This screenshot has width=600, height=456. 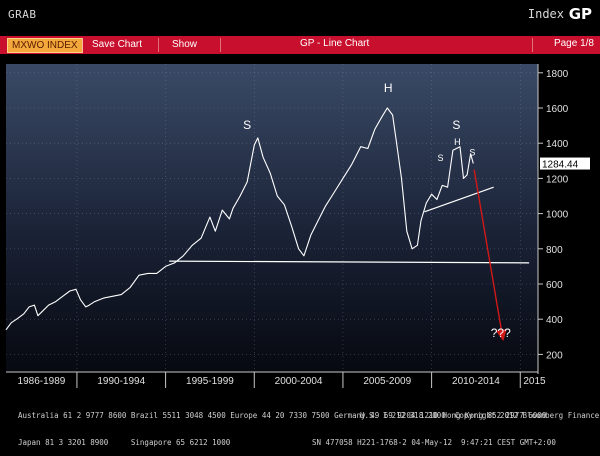 I want to click on x-tick-label: 2005-2009, so click(x=387, y=381).